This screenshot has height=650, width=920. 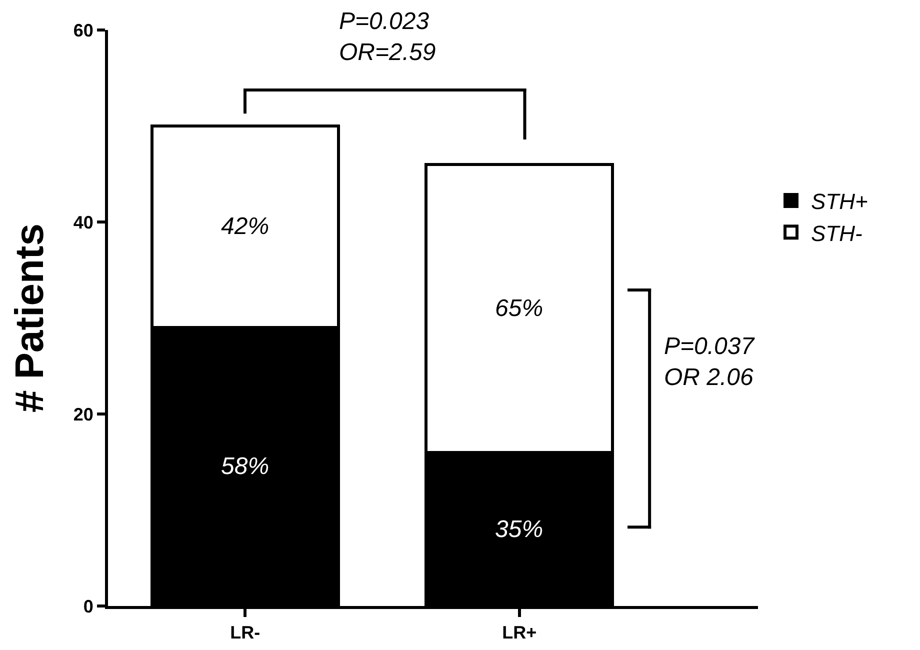 What do you see at coordinates (839, 201) in the screenshot?
I see `legend-label: STH+` at bounding box center [839, 201].